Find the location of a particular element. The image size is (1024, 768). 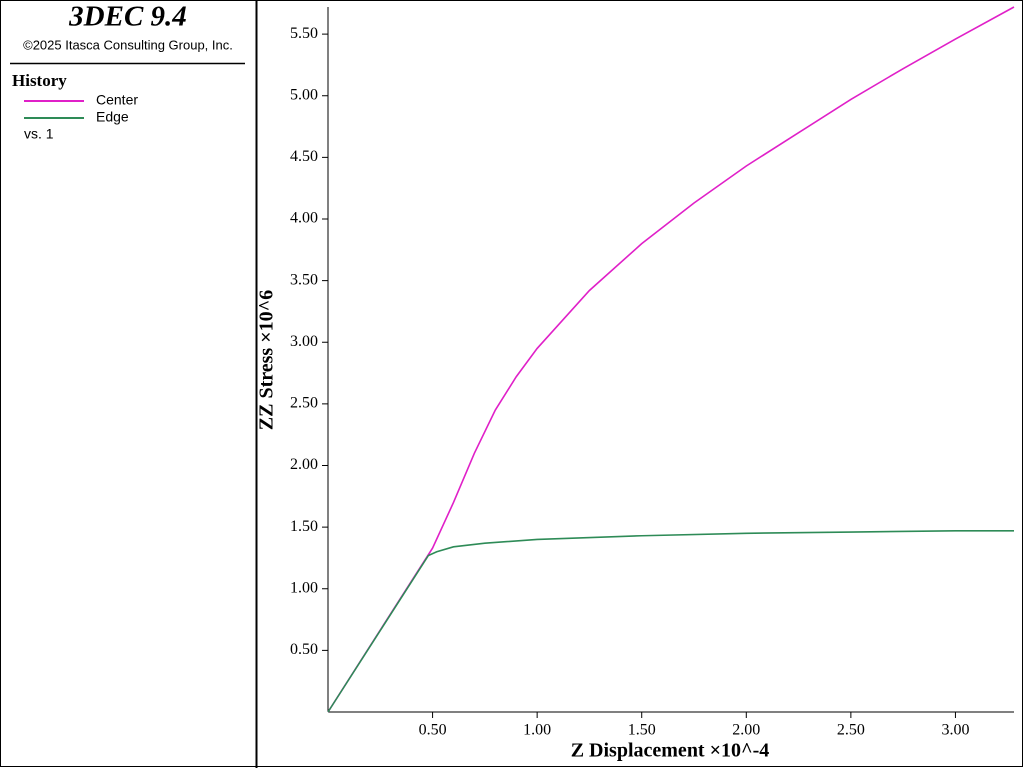

y-axis-label: ZZ Stress ×10^6 is located at coordinates (267, 360).